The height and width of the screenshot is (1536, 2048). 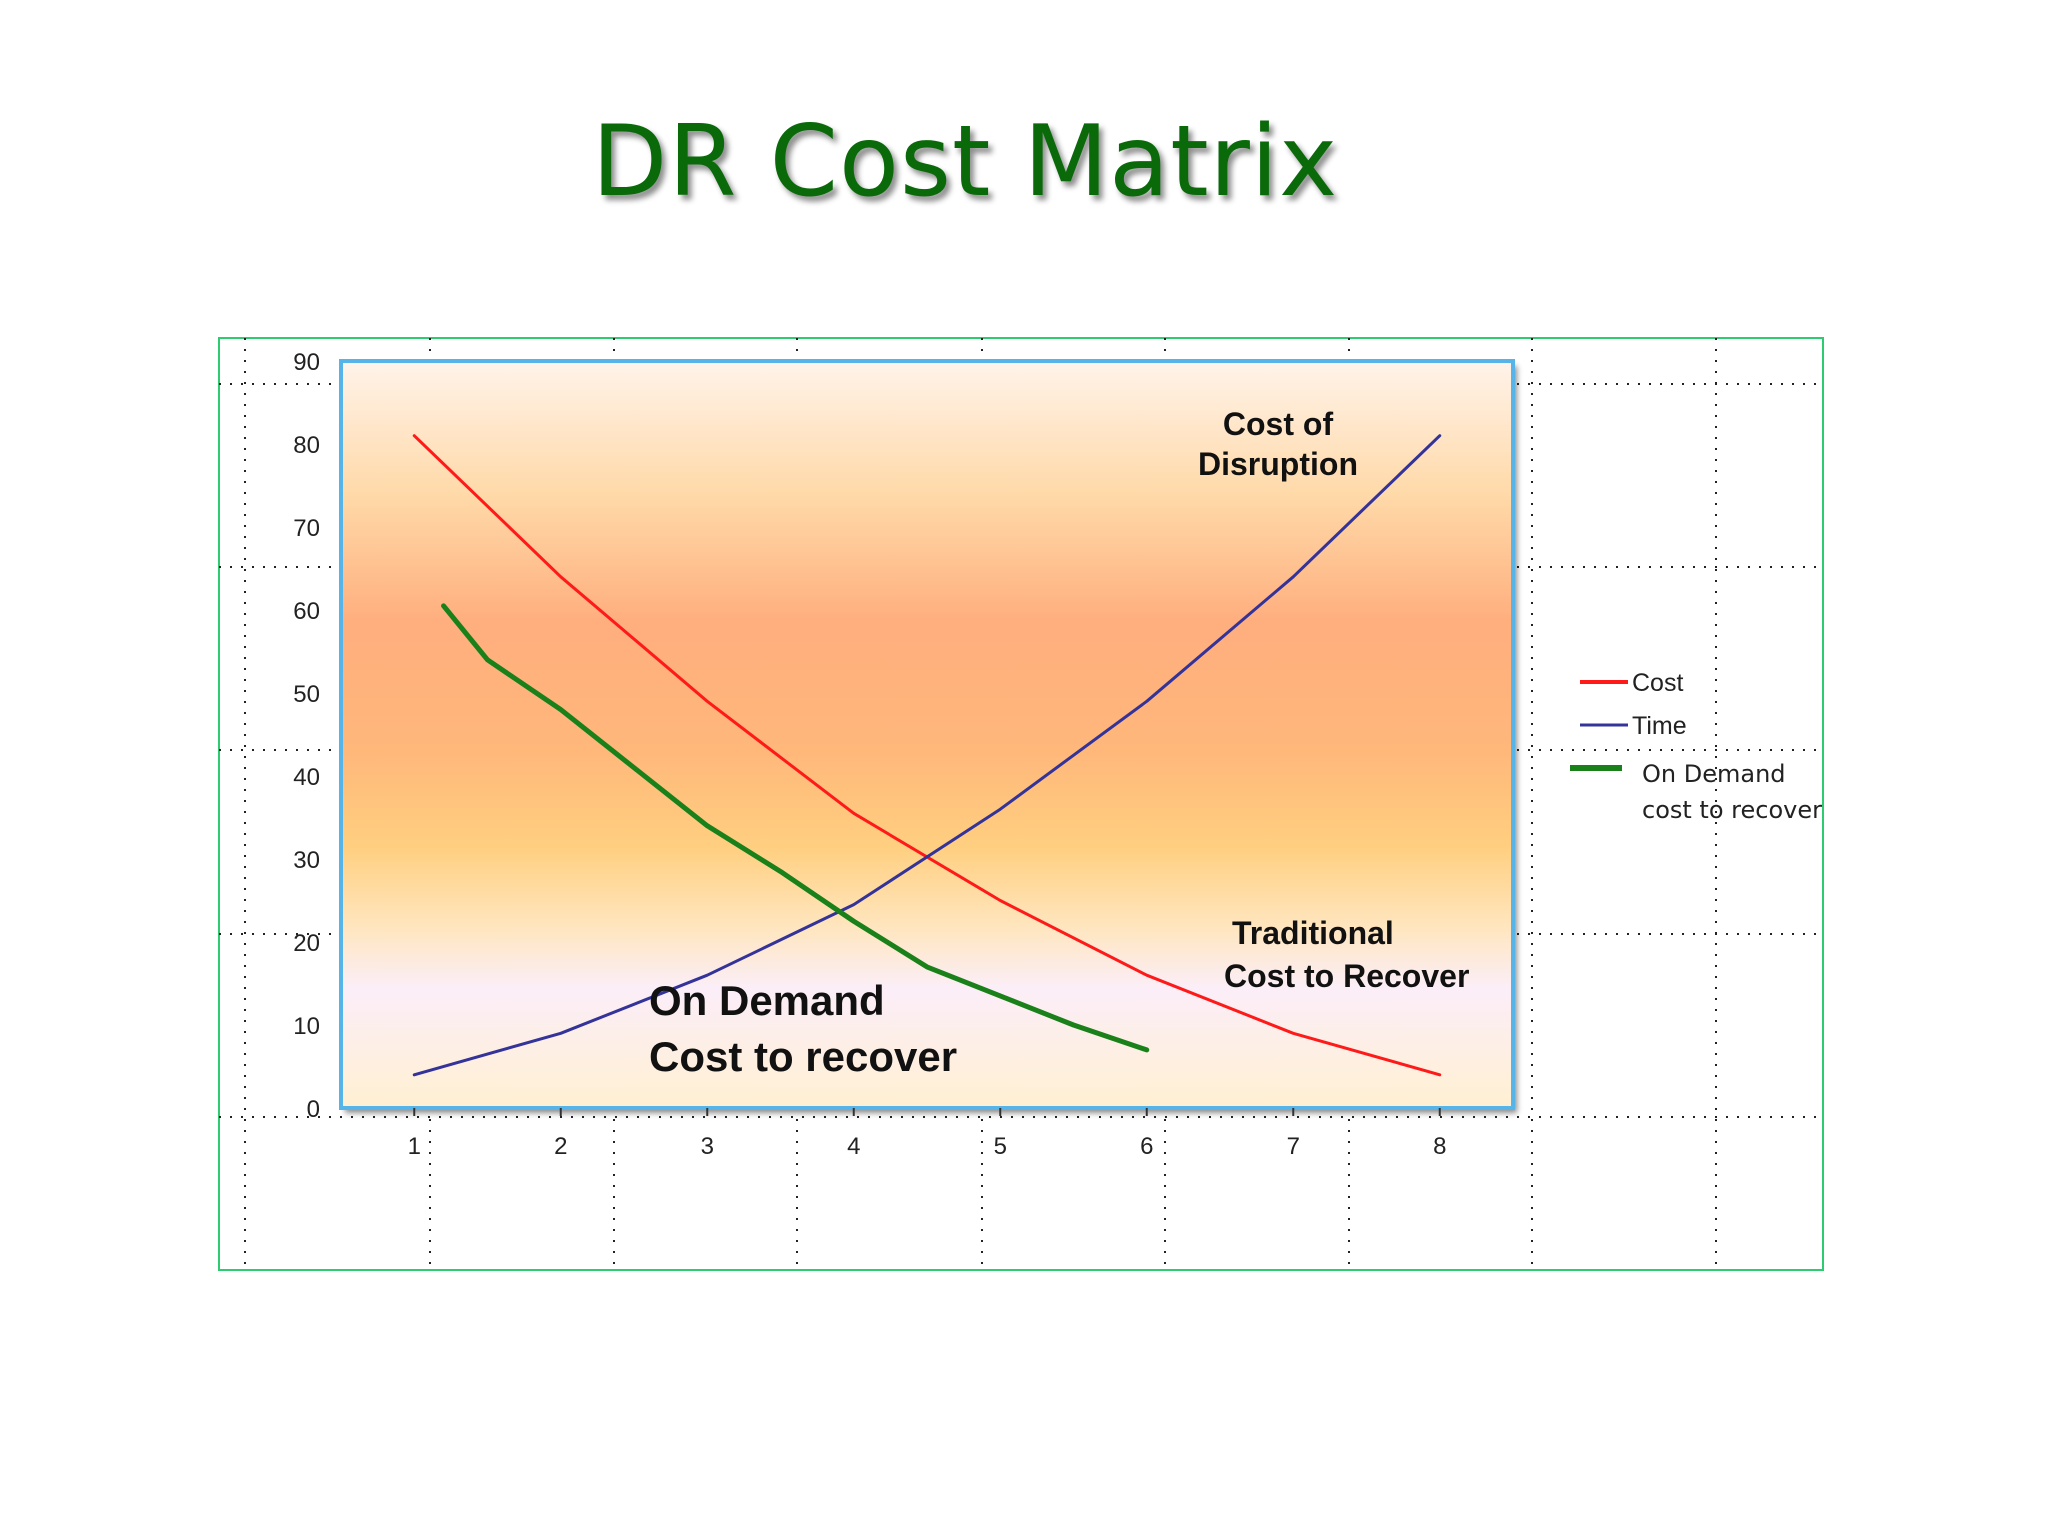 I want to click on legend-label-on-demand: cost to recover, so click(x=1732, y=810).